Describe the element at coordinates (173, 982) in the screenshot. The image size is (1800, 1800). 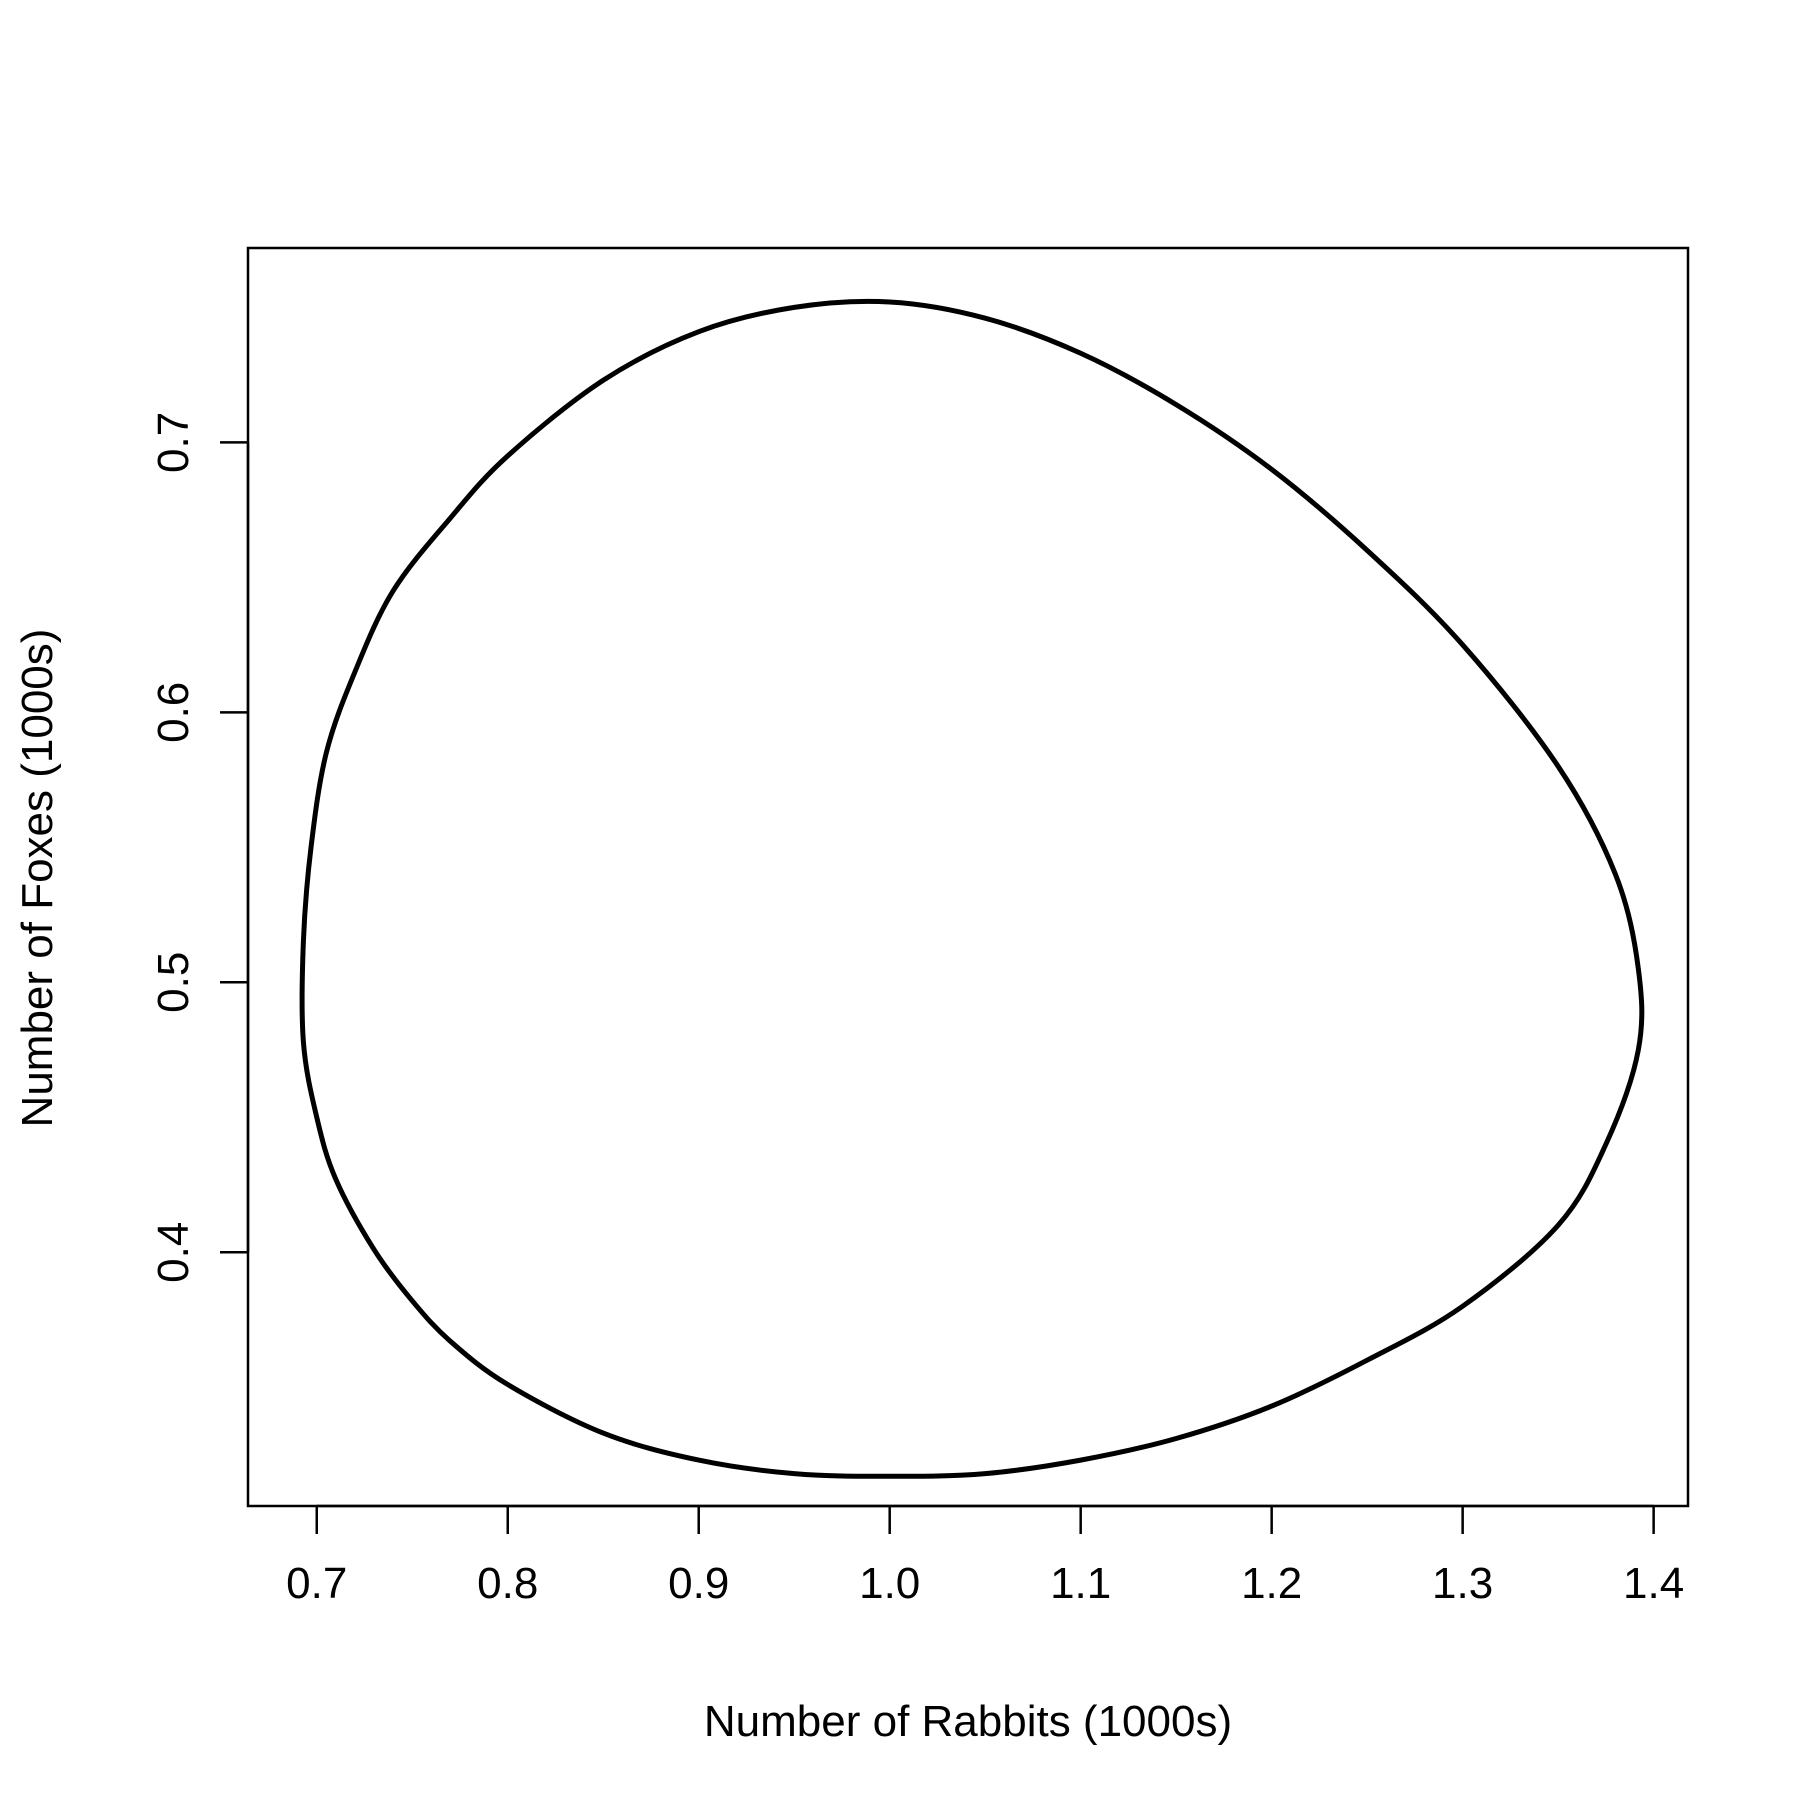
I see `y-tick-label: 0.5` at that location.